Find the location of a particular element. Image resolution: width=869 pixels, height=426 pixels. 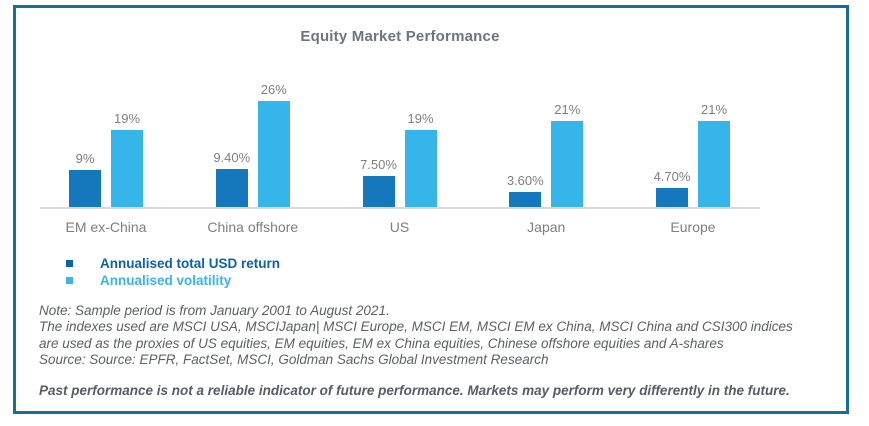

category-label: EM ex-China is located at coordinates (106, 227).